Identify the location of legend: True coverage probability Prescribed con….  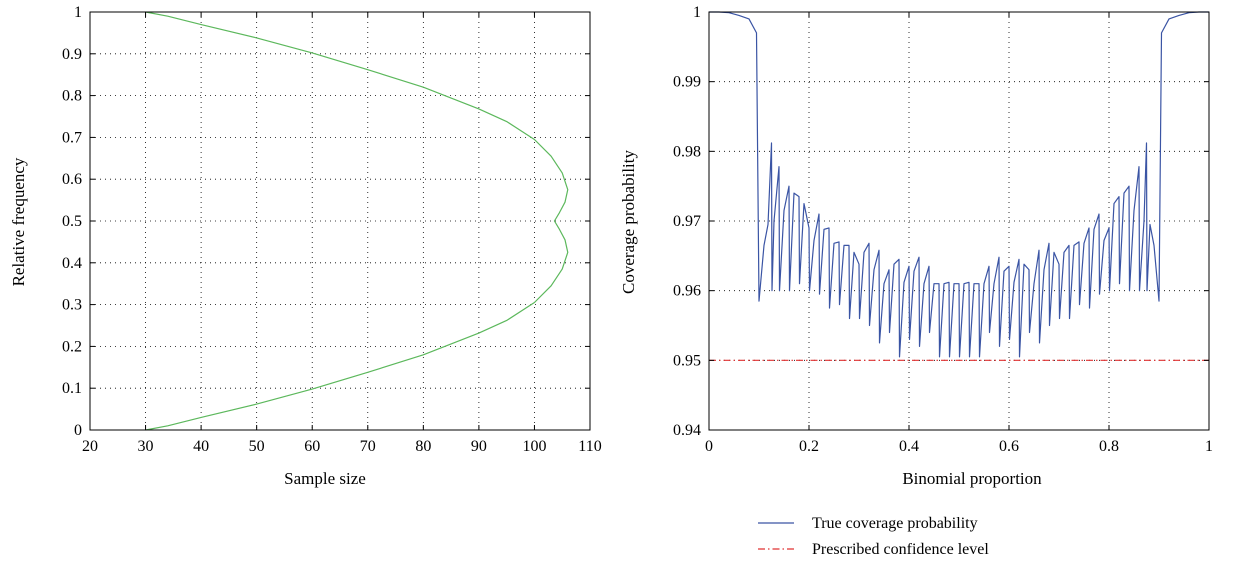
(873, 536).